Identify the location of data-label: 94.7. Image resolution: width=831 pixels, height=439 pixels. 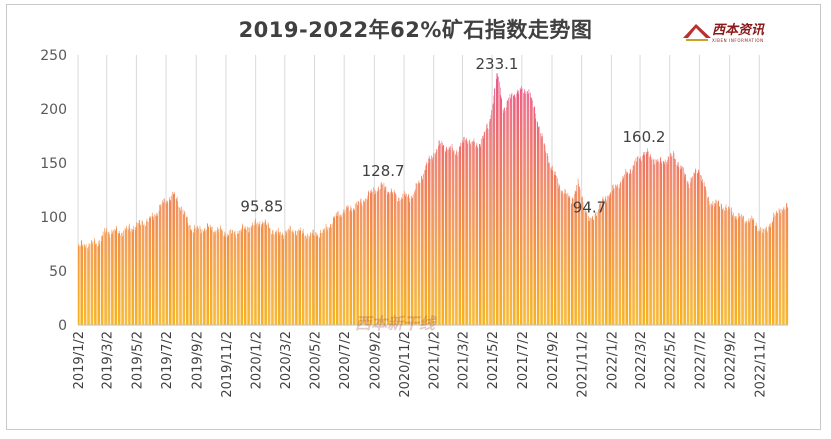
(589, 208).